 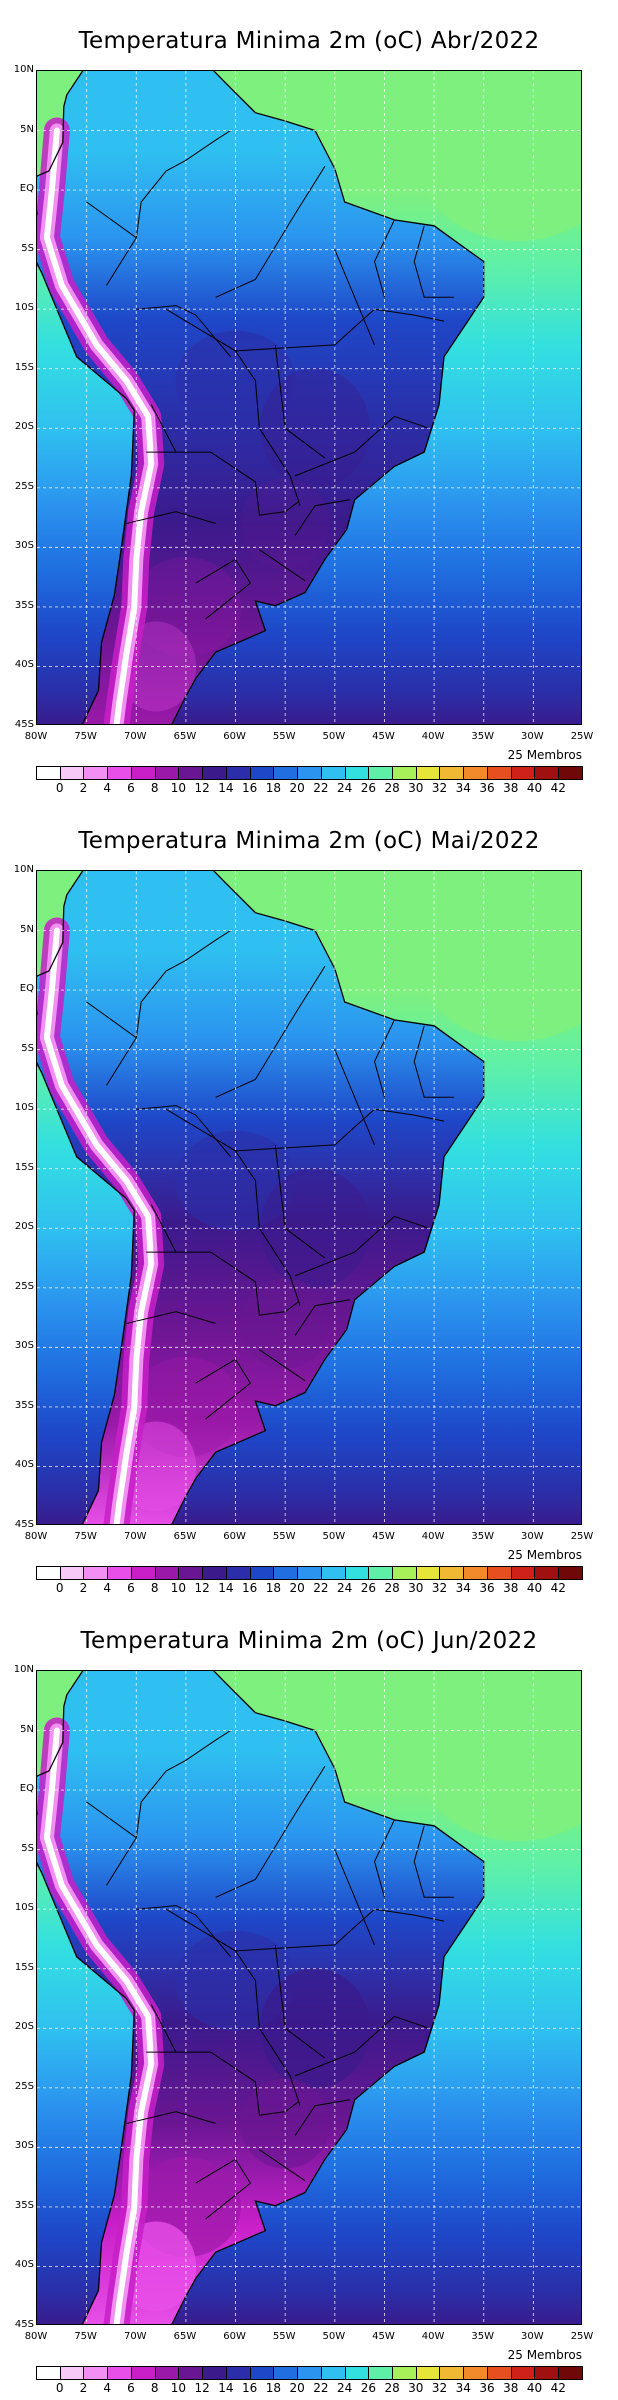 I want to click on latitude-label: EQ, so click(x=26, y=1789).